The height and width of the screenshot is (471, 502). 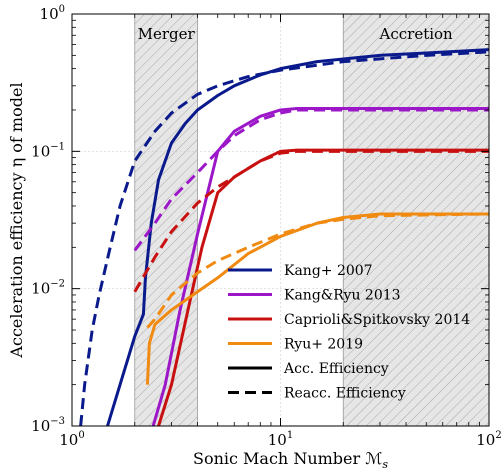 What do you see at coordinates (416, 34) in the screenshot?
I see `region-label: Accretion` at bounding box center [416, 34].